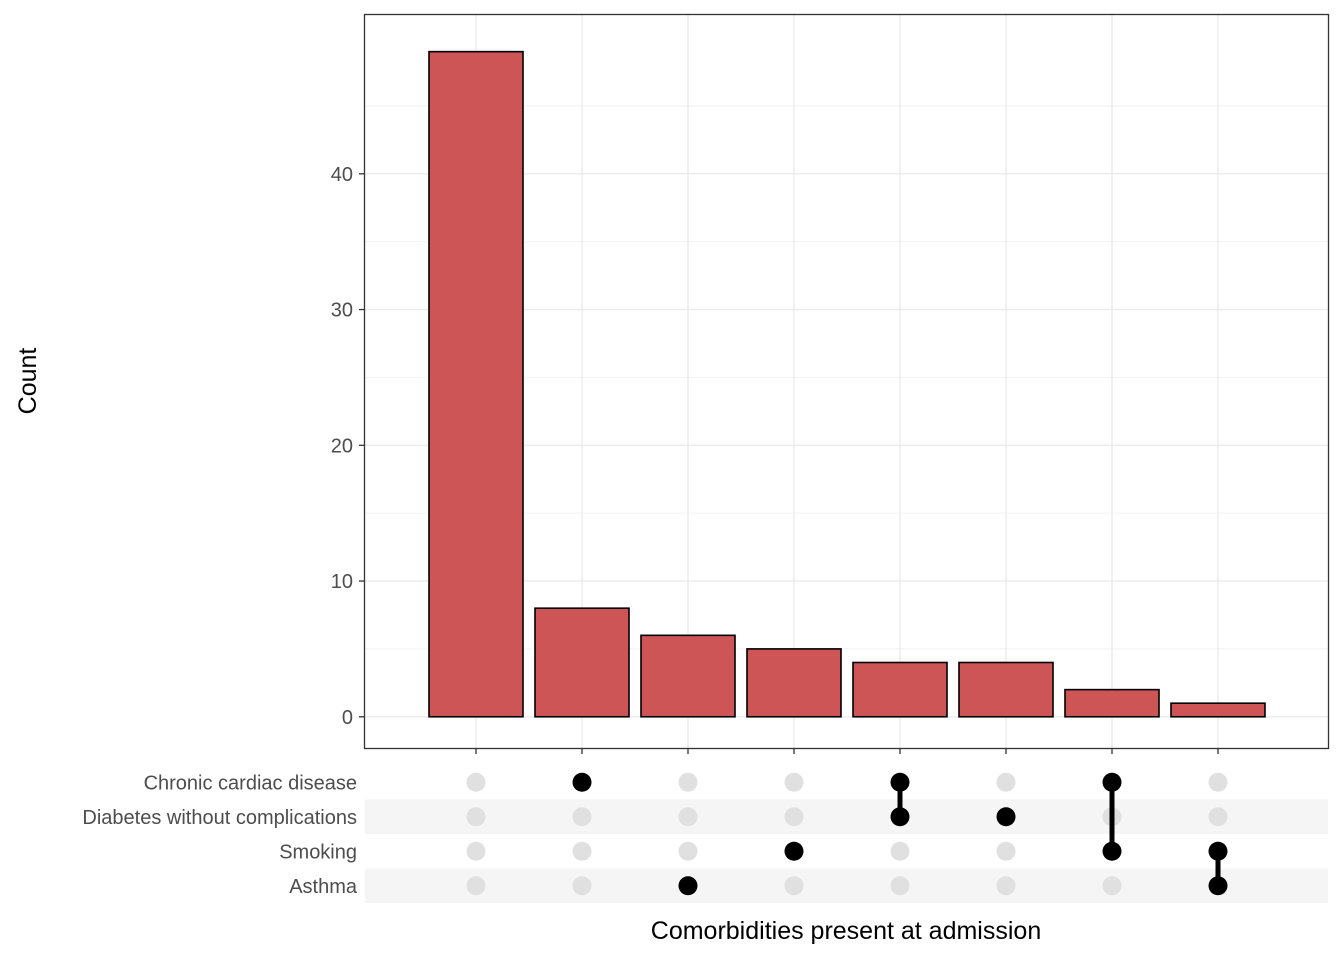 The width and height of the screenshot is (1344, 960). Describe the element at coordinates (342, 311) in the screenshot. I see `y-tick-label: 30` at that location.